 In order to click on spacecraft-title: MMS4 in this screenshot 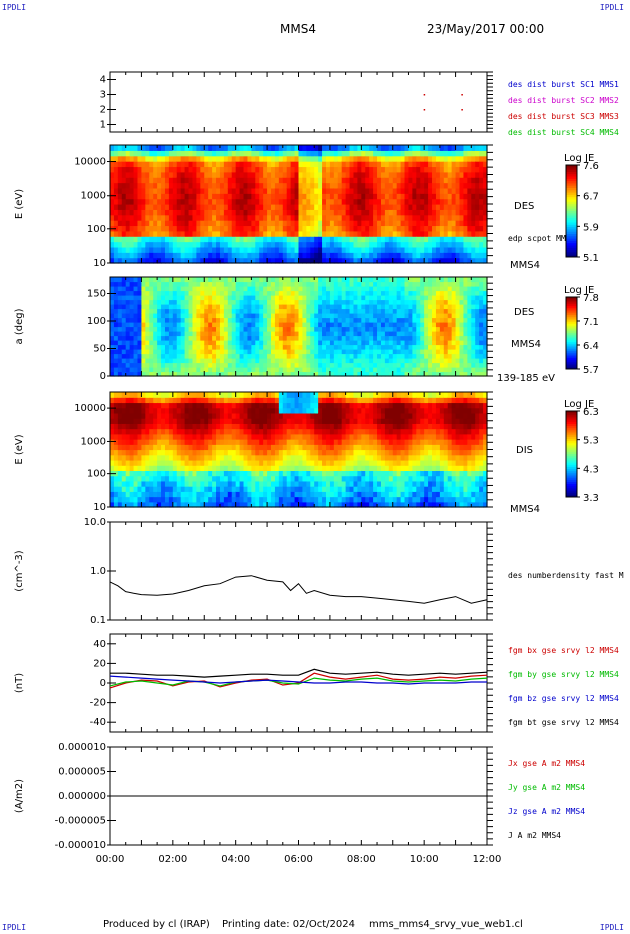, I will do `click(298, 29)`.